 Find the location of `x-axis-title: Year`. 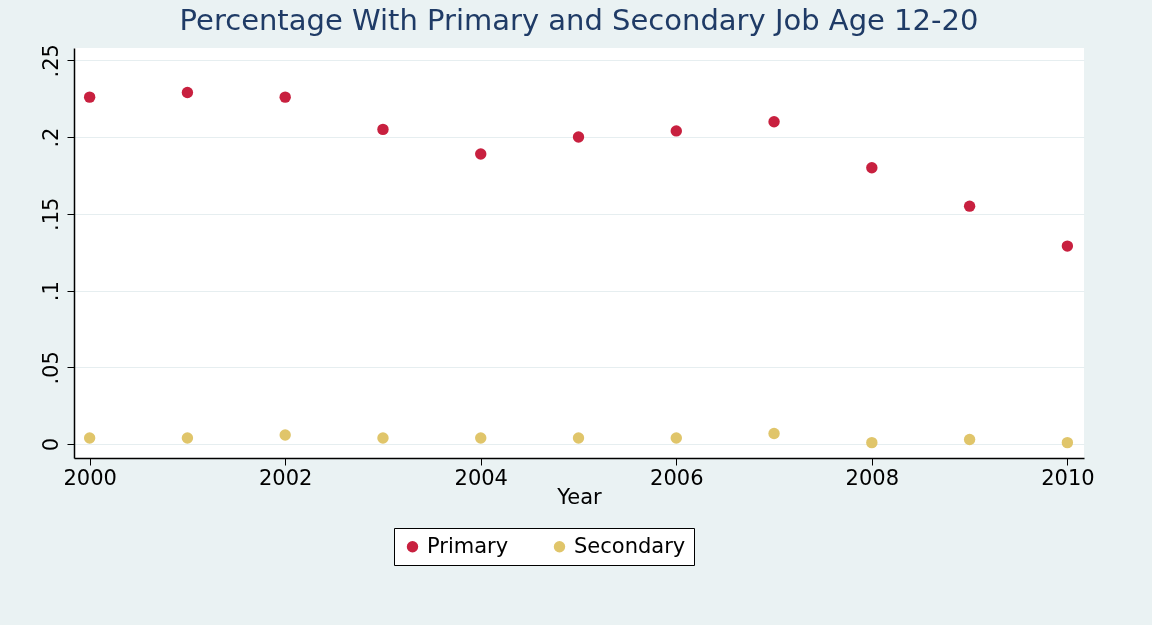

x-axis-title: Year is located at coordinates (579, 496).